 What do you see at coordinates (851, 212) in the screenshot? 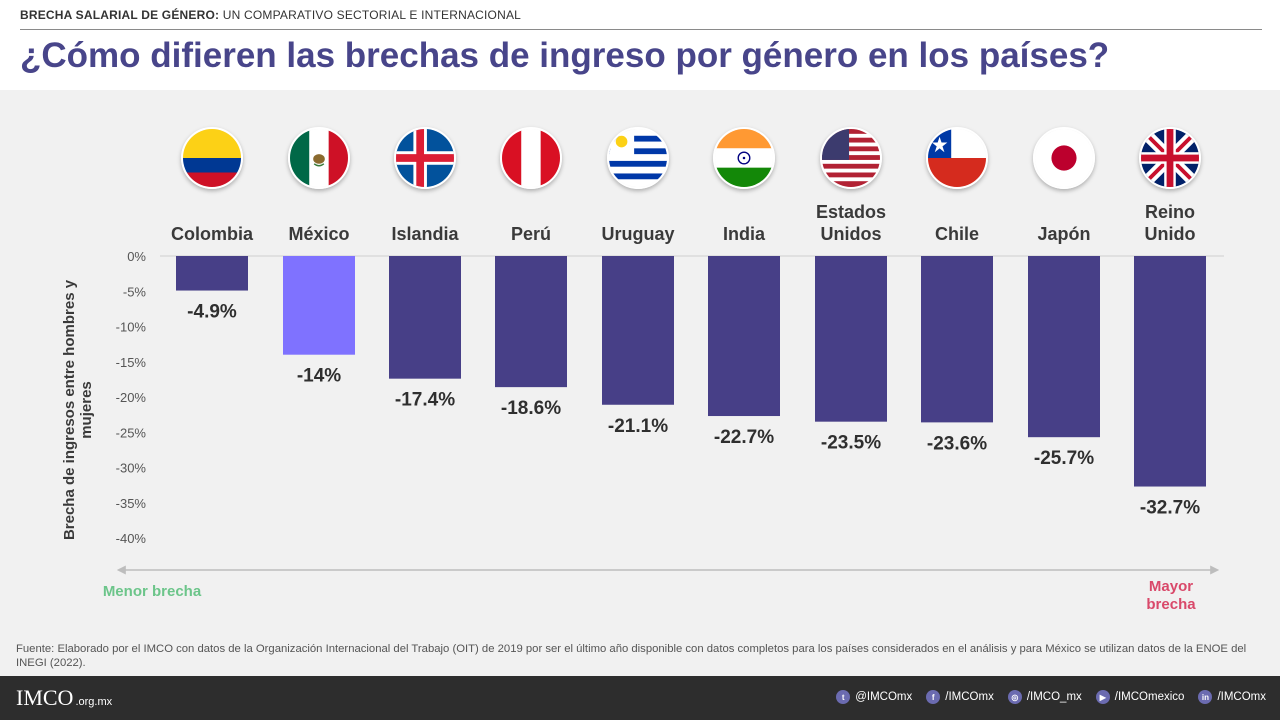
I see `country-label-line: Estados` at bounding box center [851, 212].